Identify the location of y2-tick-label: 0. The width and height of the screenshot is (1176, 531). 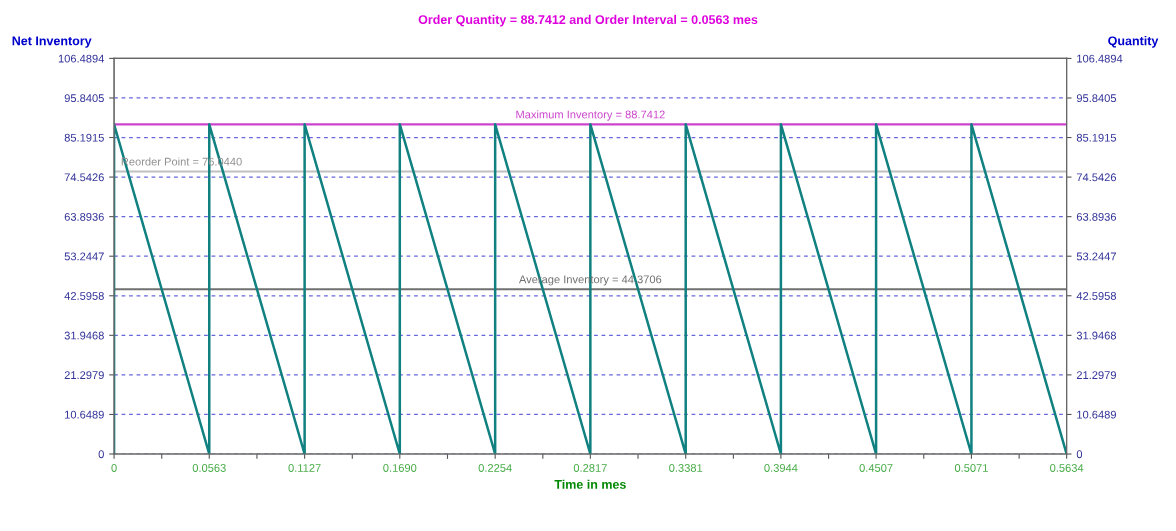
(1079, 454).